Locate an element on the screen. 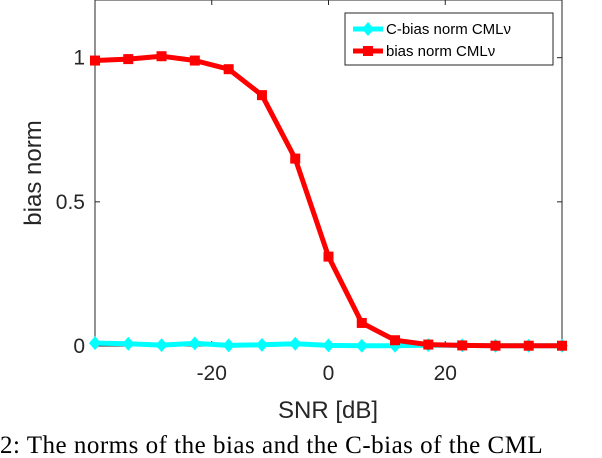 The width and height of the screenshot is (602, 458). legend-marker-cbias is located at coordinates (368, 29).